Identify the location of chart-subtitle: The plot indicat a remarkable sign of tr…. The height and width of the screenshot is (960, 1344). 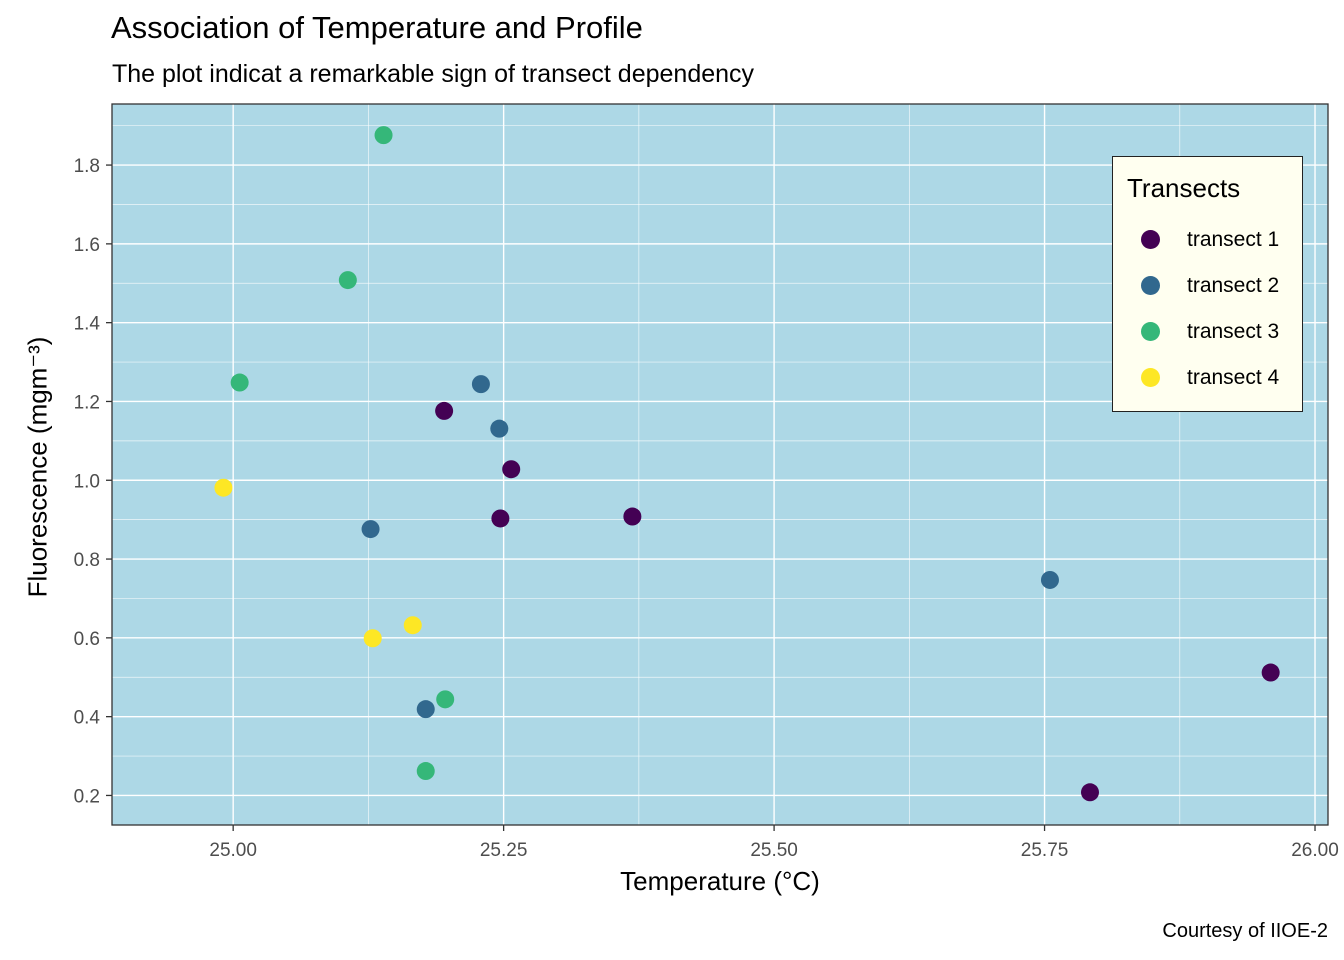
(433, 74).